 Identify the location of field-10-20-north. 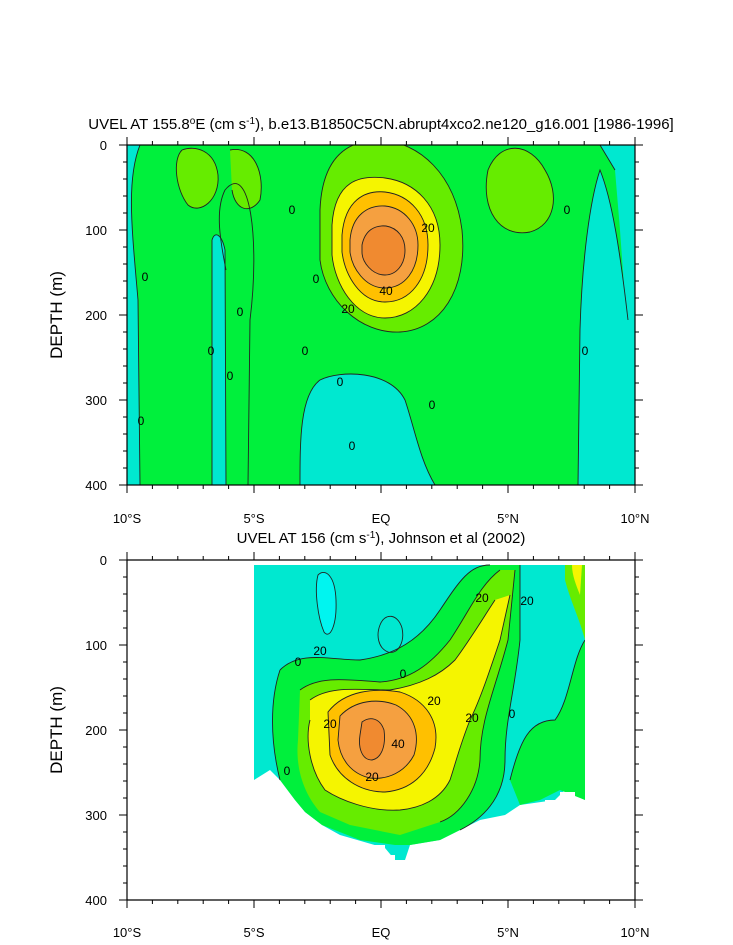
(520, 190).